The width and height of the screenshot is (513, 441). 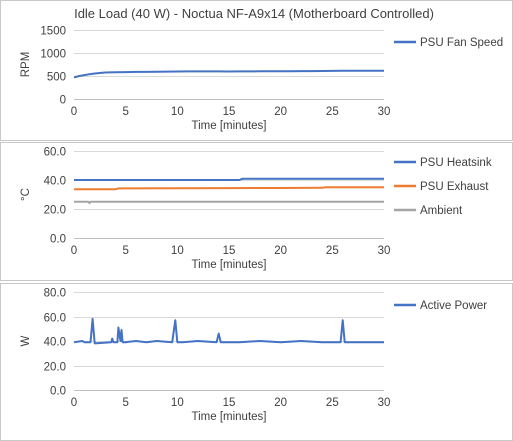 What do you see at coordinates (63, 101) in the screenshot?
I see `y-tick-label: 0` at bounding box center [63, 101].